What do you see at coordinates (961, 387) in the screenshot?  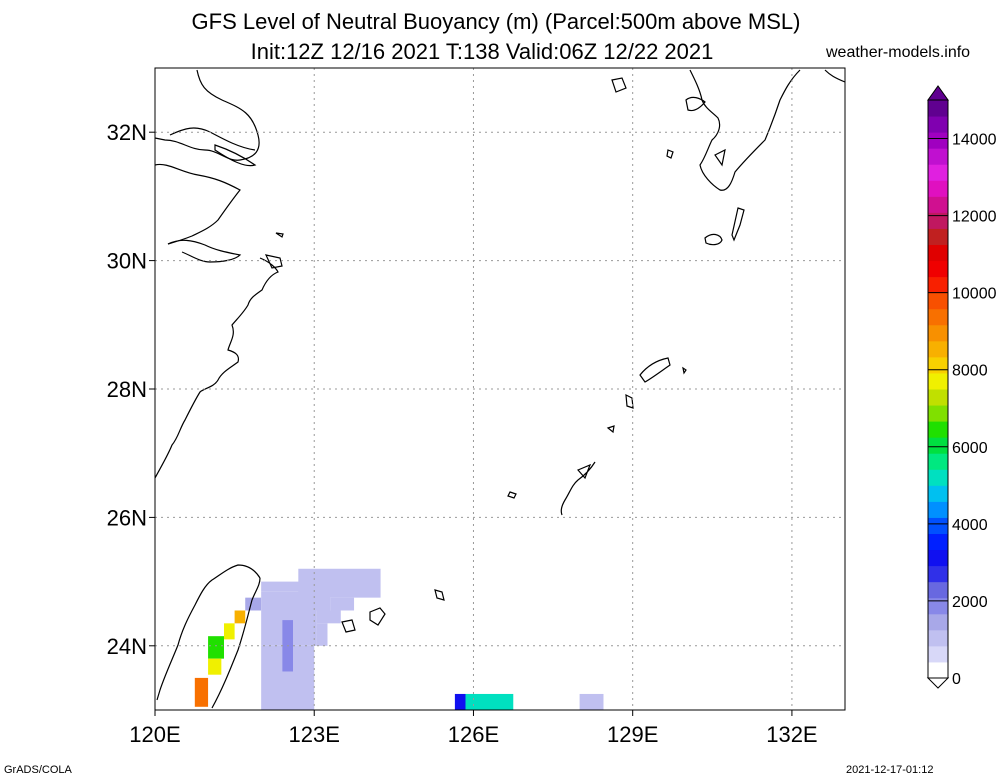 I see `colorbar: 0 2000 4000 6000 8000 10000 12000 14000` at bounding box center [961, 387].